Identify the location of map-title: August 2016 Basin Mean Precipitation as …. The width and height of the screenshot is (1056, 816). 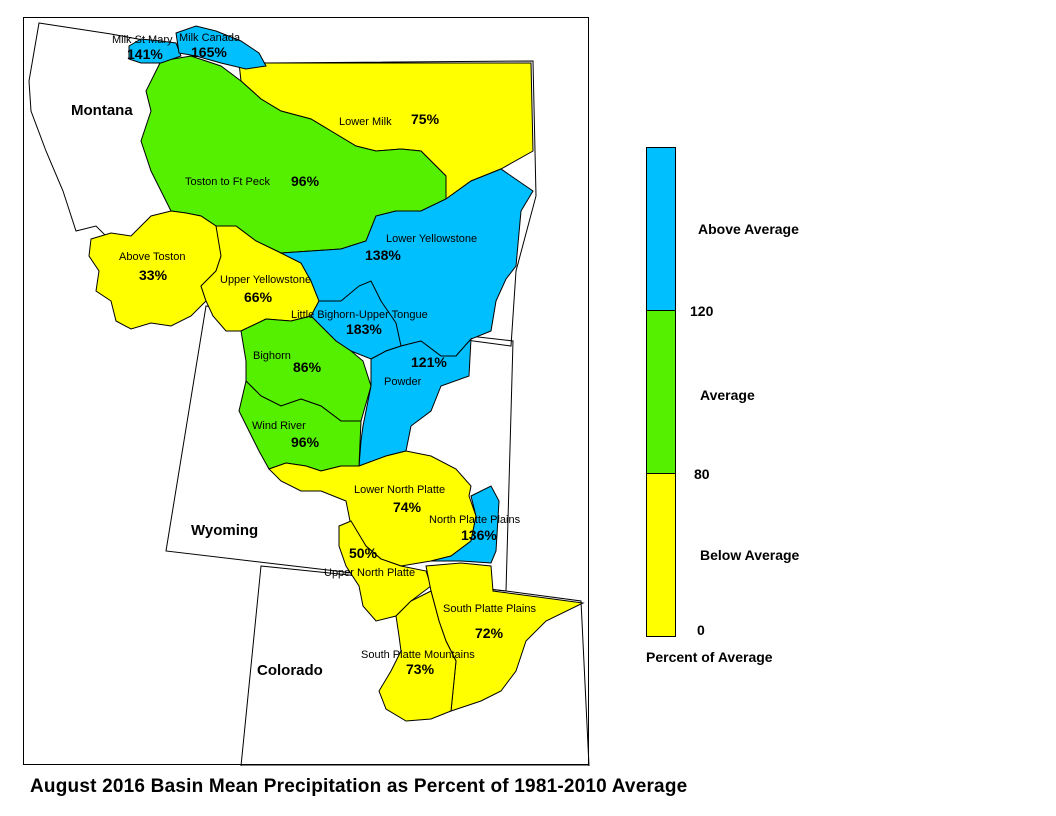
(359, 786).